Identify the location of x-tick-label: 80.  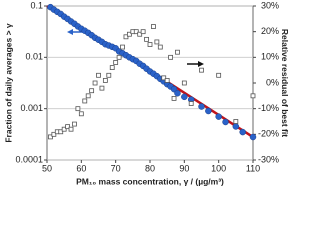
(150, 168).